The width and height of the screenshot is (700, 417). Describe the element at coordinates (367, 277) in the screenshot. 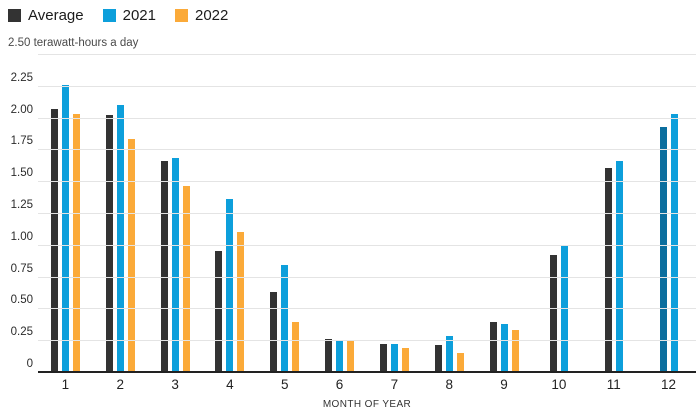

I see `gridline-0.75` at that location.